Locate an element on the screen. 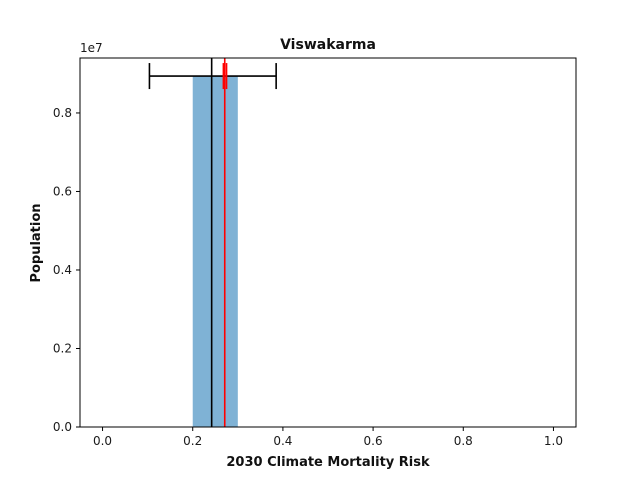 This screenshot has height=480, width=640. chart-title: Viswakarma is located at coordinates (328, 45).